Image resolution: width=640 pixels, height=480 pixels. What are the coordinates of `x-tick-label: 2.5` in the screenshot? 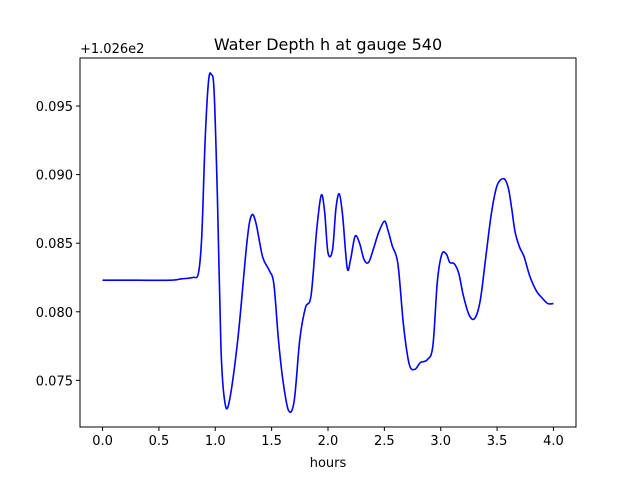 It's located at (384, 441).